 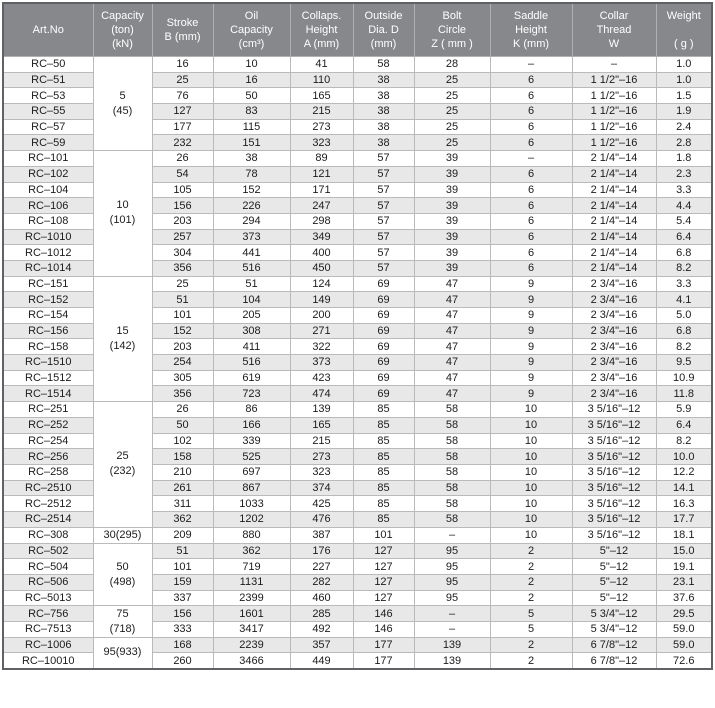 I want to click on cell-outside-dia: 69, so click(x=383, y=331).